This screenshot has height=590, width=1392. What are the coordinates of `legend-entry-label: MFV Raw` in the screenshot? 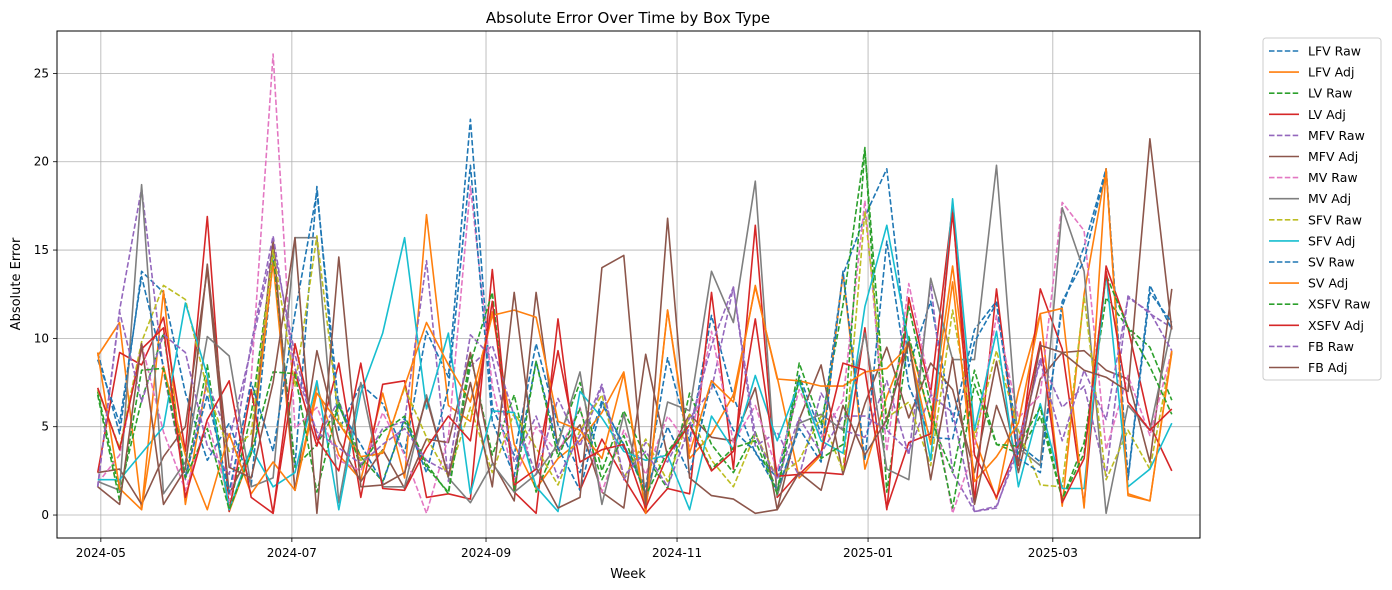 It's located at (1336, 135).